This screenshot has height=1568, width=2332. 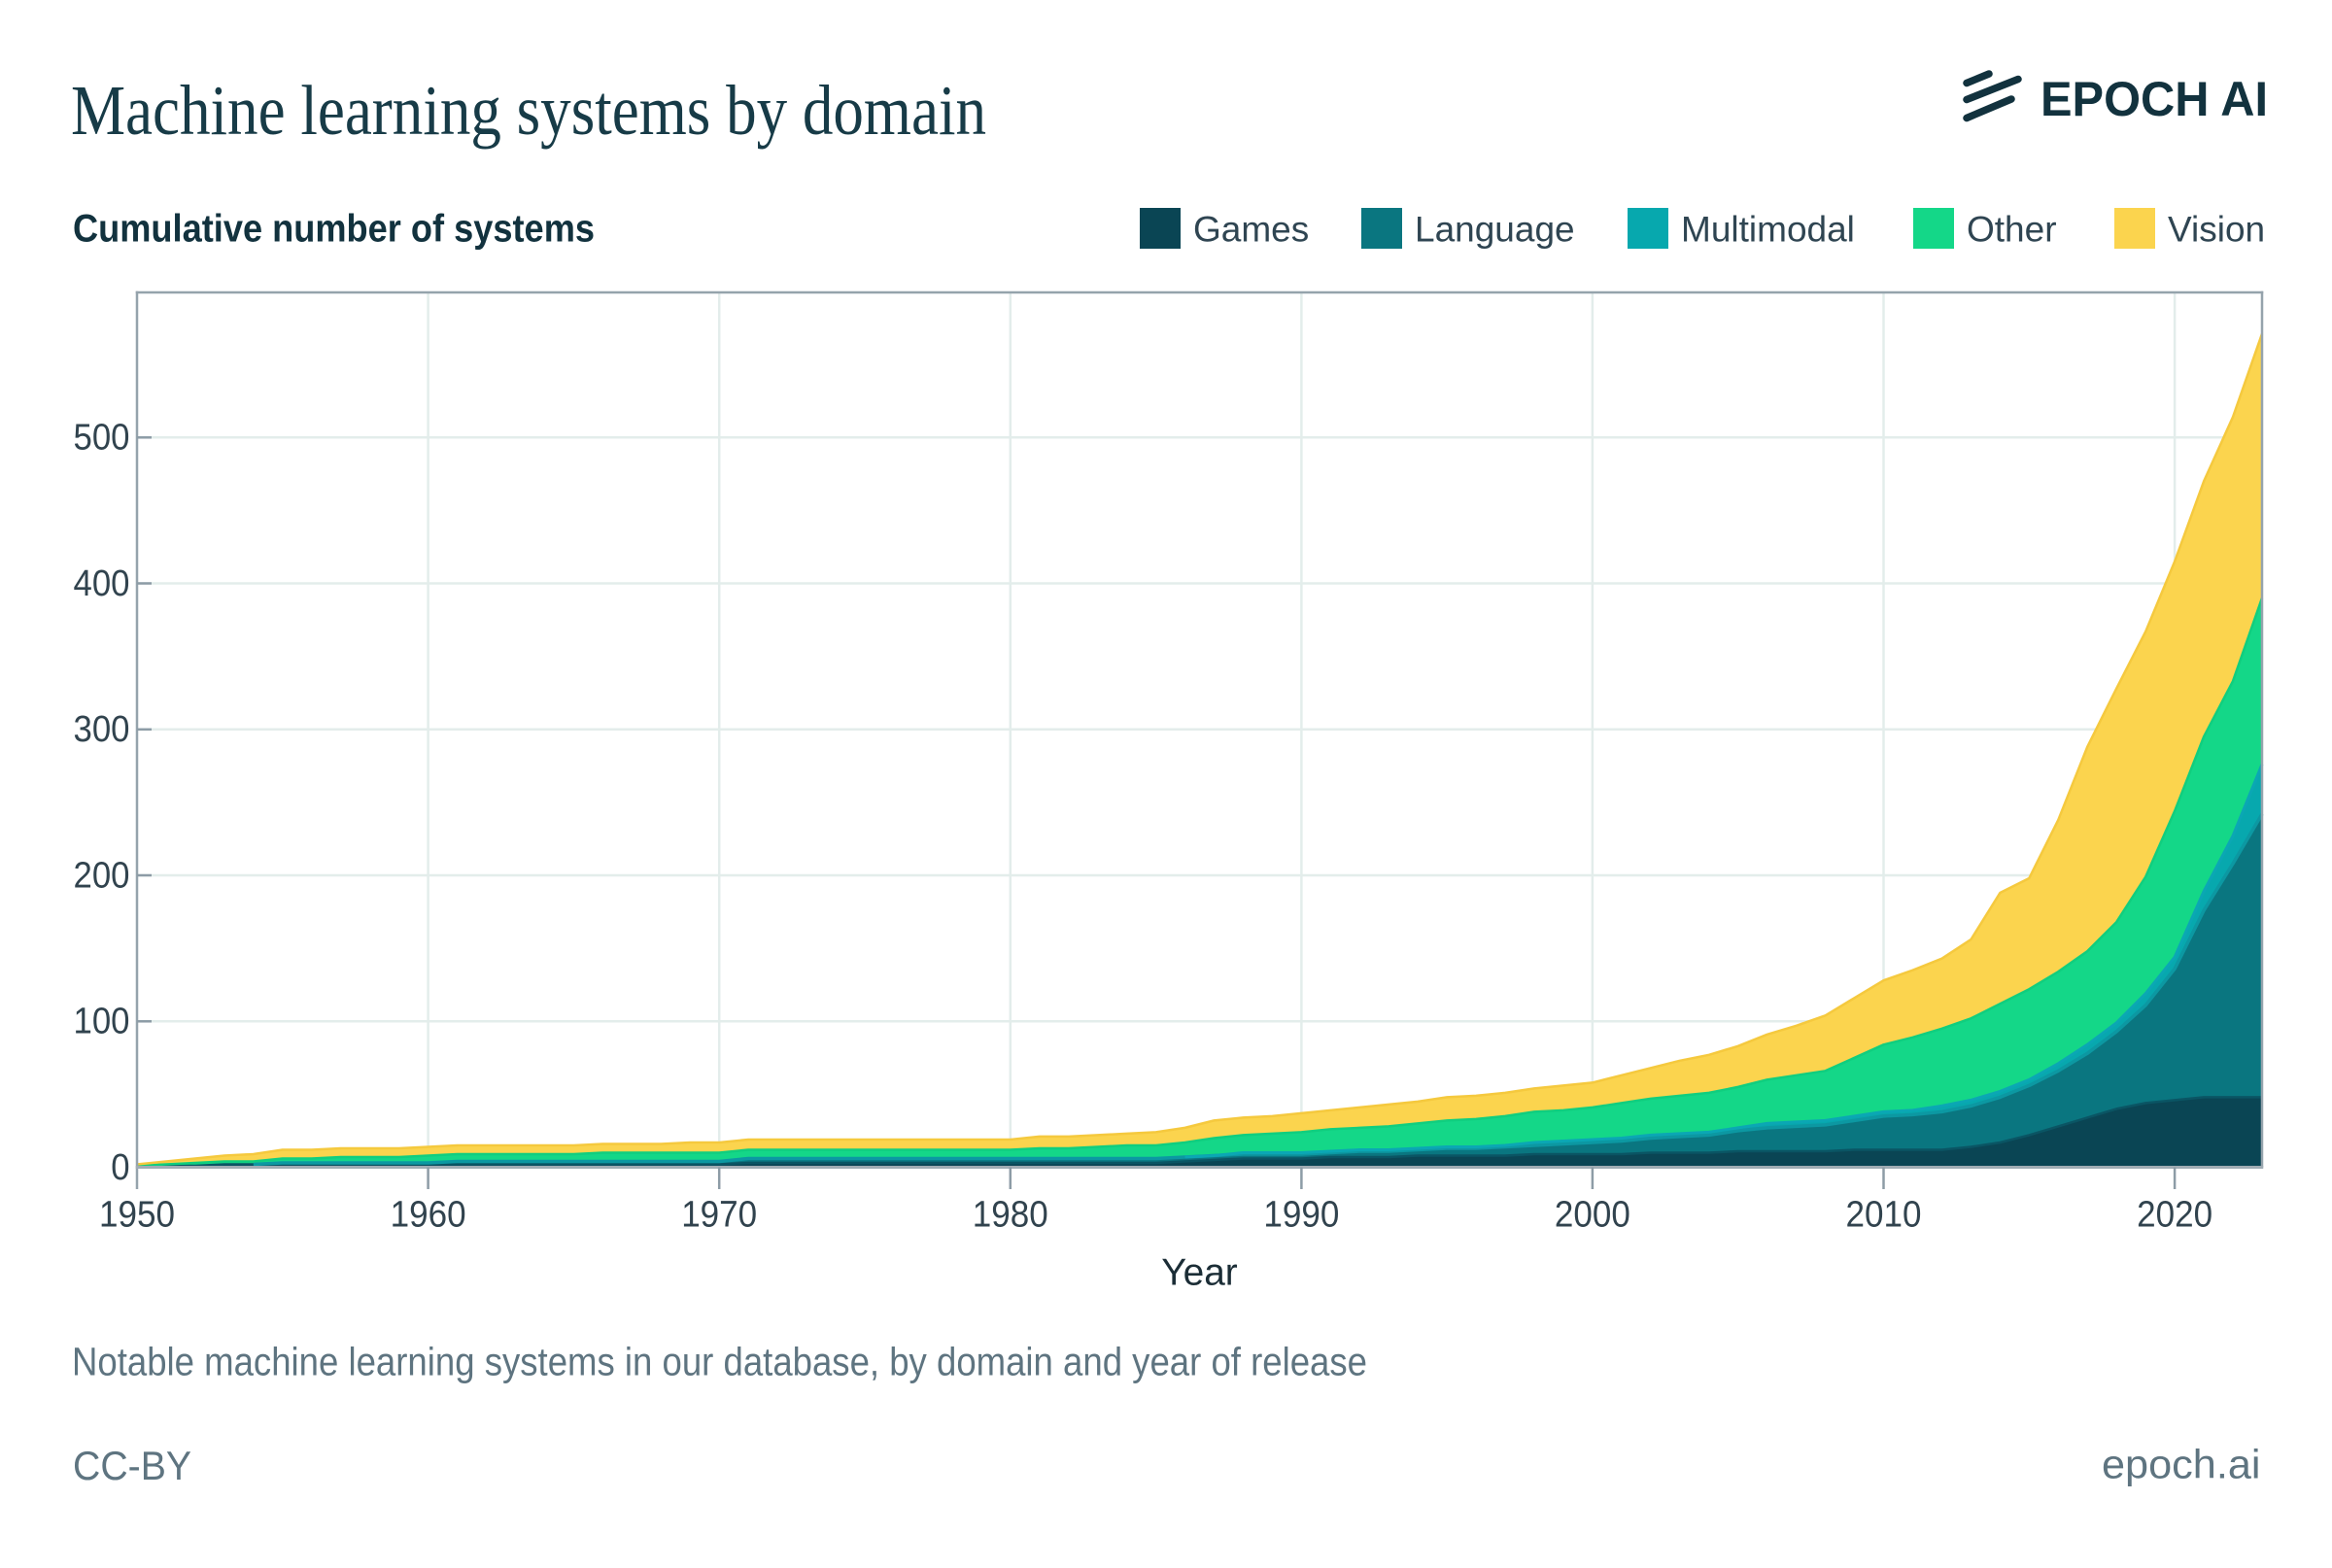 I want to click on svg-text: 1990, so click(x=1301, y=1215).